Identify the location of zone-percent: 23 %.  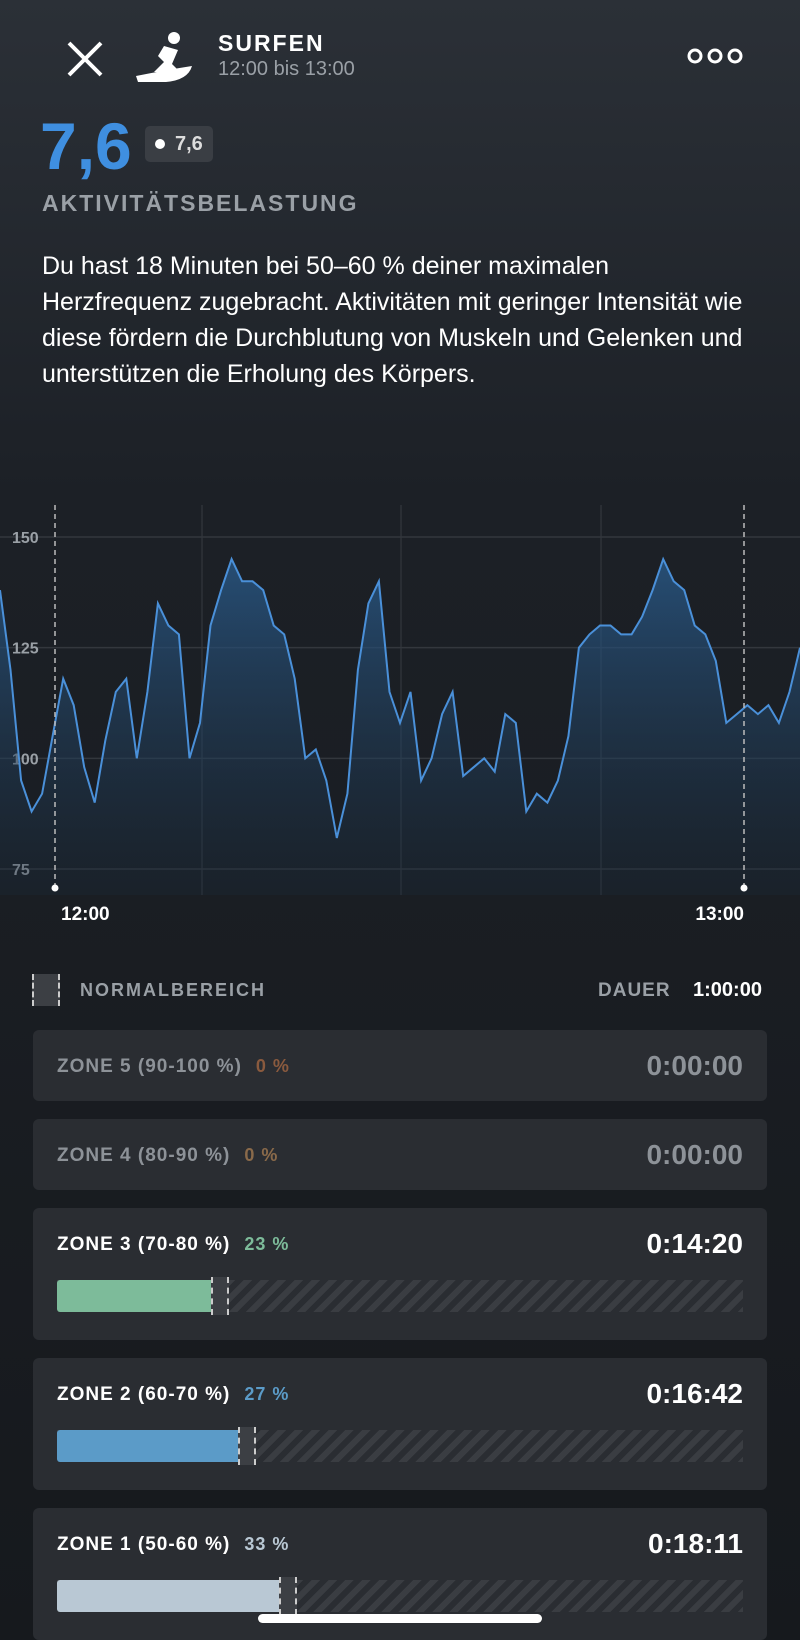
(267, 1244).